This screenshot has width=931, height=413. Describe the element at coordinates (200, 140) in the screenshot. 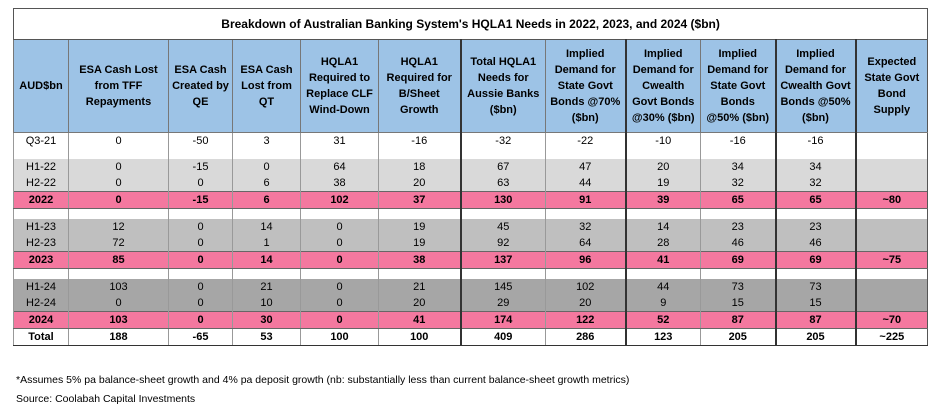

I see `cell: -50` at that location.